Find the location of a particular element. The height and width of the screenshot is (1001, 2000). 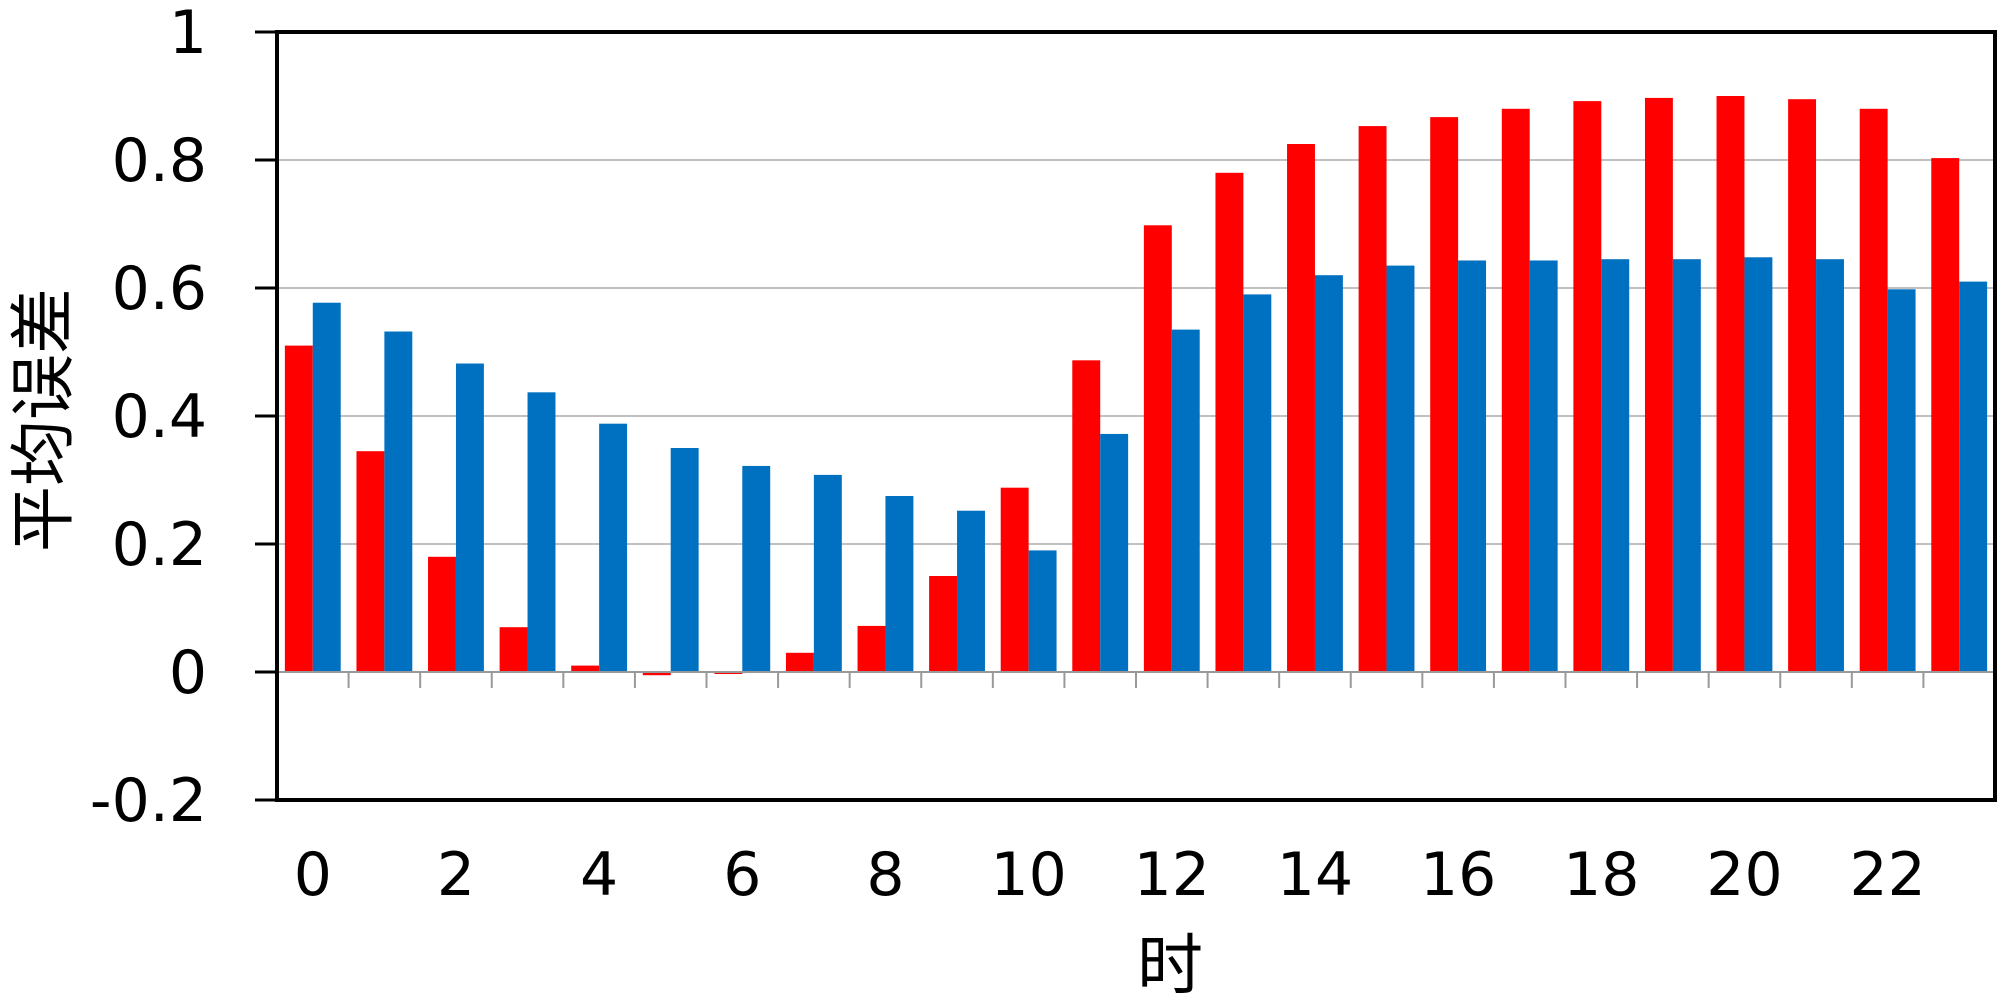

x-axis-title: 时 is located at coordinates (1170, 964).